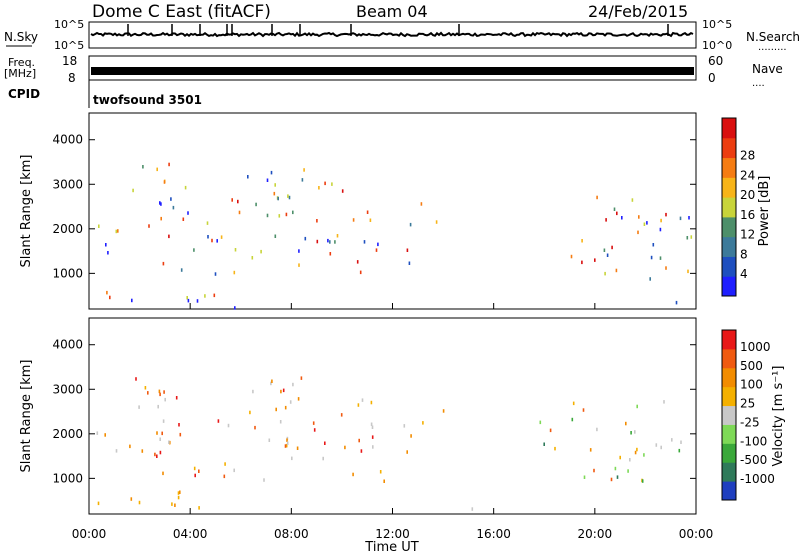  What do you see at coordinates (767, 69) in the screenshot?
I see `nave-label: Nave` at bounding box center [767, 69].